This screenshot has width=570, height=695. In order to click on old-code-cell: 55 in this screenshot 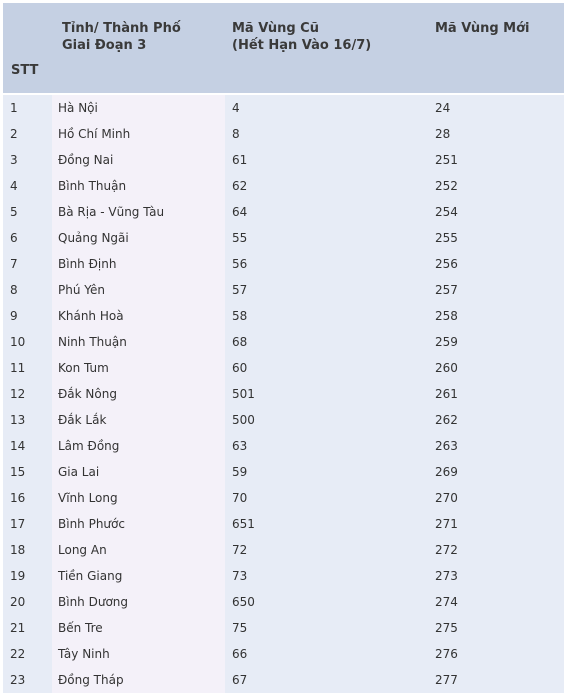, I will do `click(240, 238)`.